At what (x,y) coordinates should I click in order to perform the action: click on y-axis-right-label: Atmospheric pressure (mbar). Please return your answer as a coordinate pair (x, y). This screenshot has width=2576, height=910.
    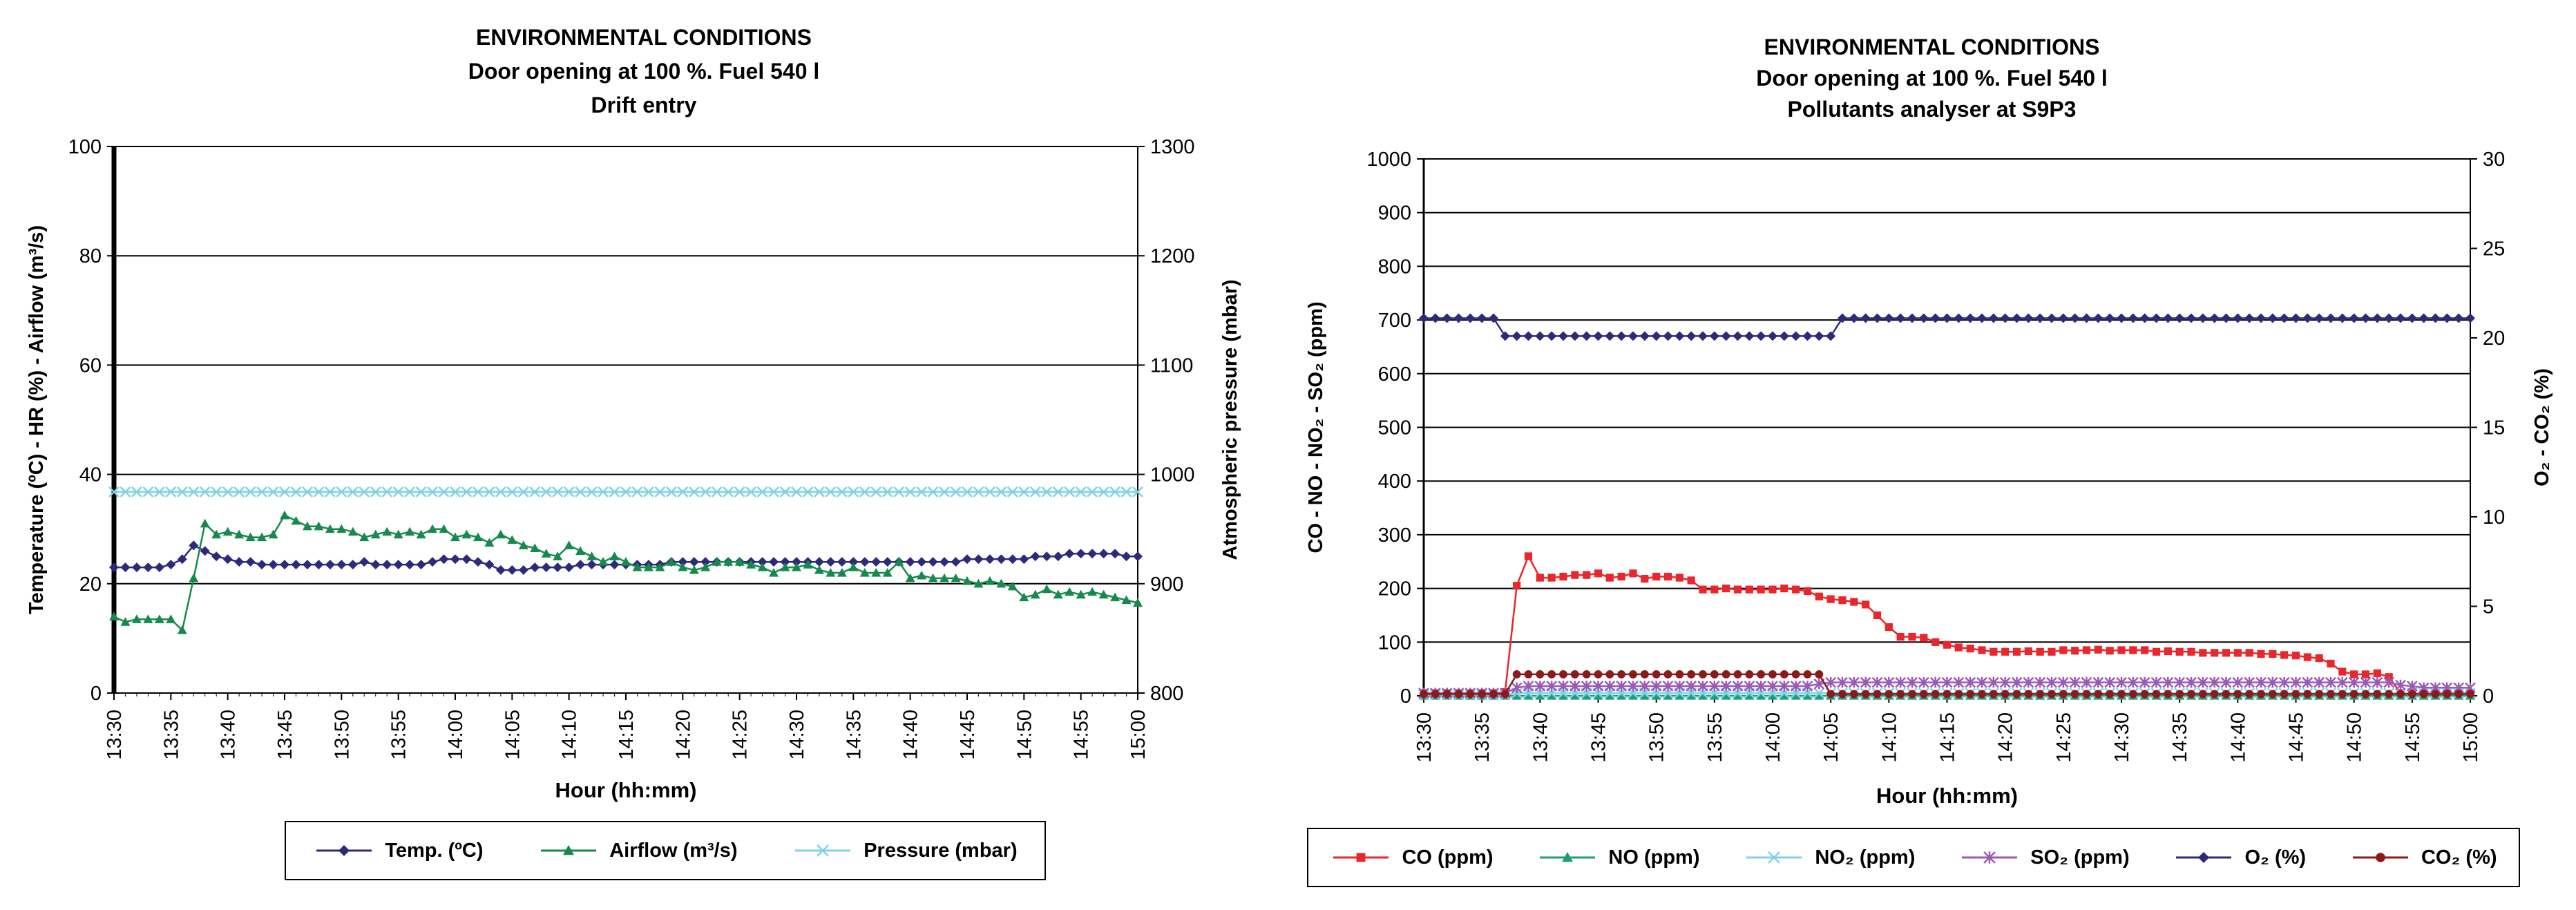
    Looking at the image, I should click on (1230, 420).